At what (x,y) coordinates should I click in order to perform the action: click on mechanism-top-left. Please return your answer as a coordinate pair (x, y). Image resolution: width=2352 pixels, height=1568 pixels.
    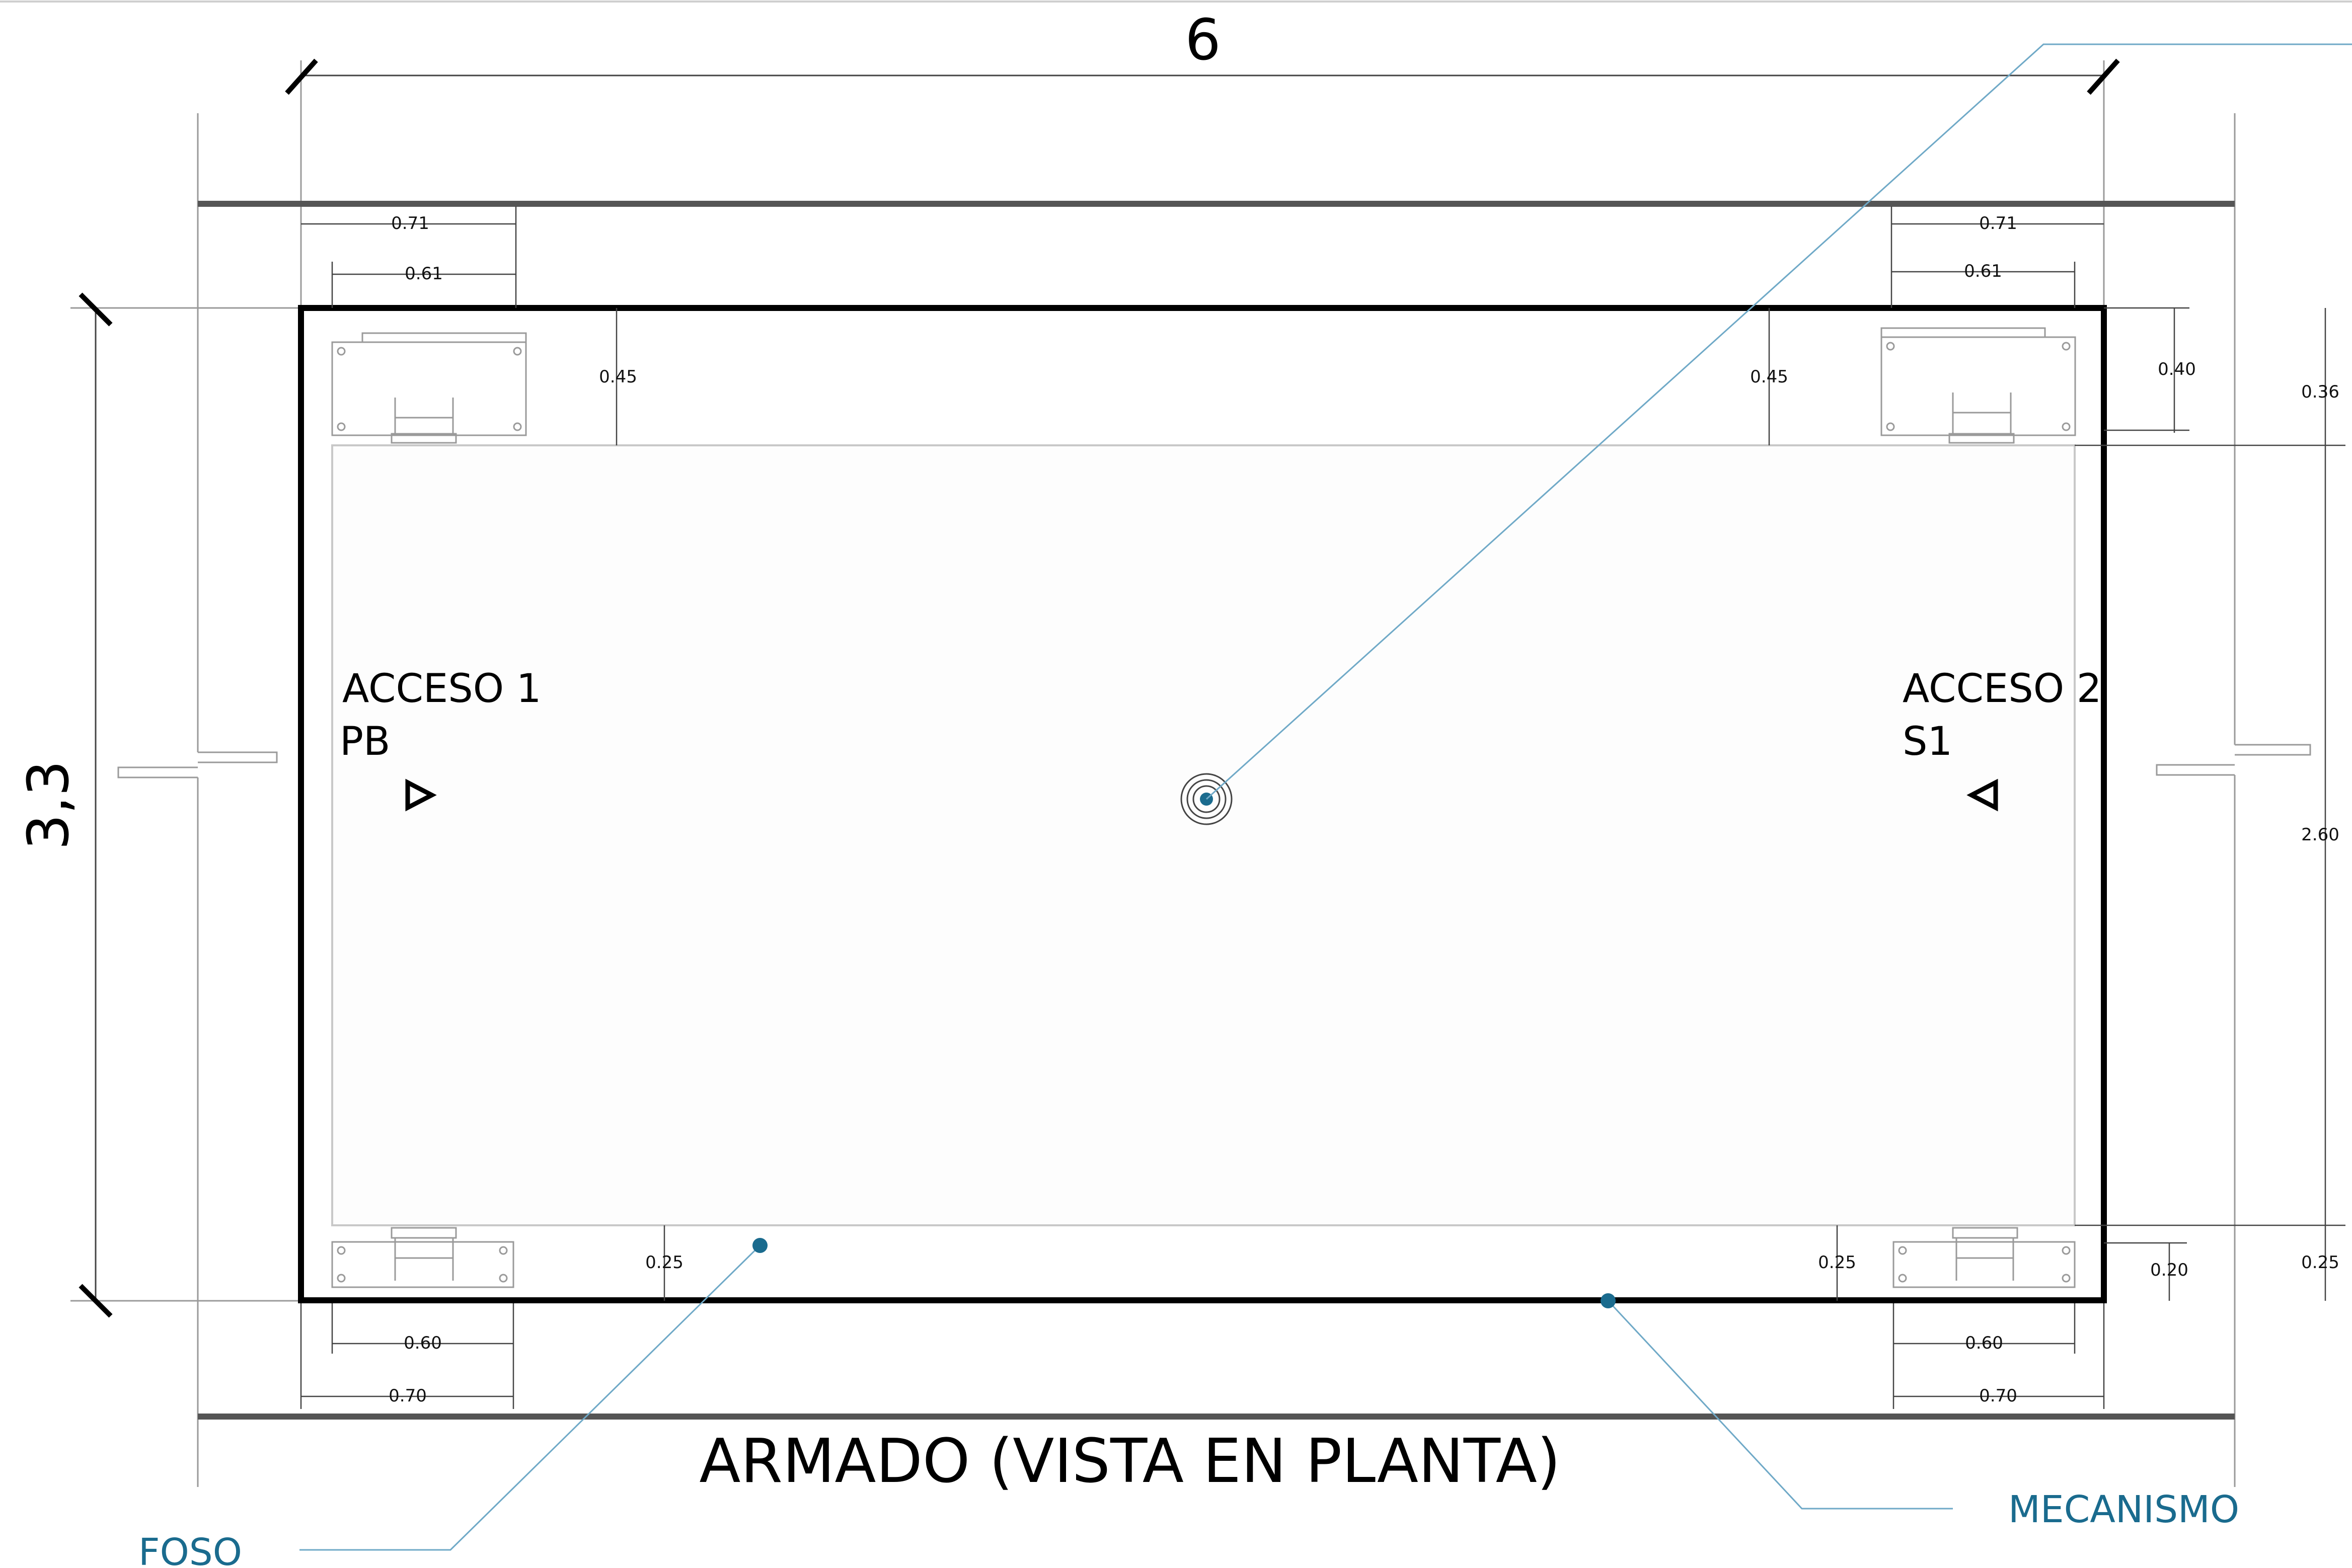
    Looking at the image, I should click on (429, 388).